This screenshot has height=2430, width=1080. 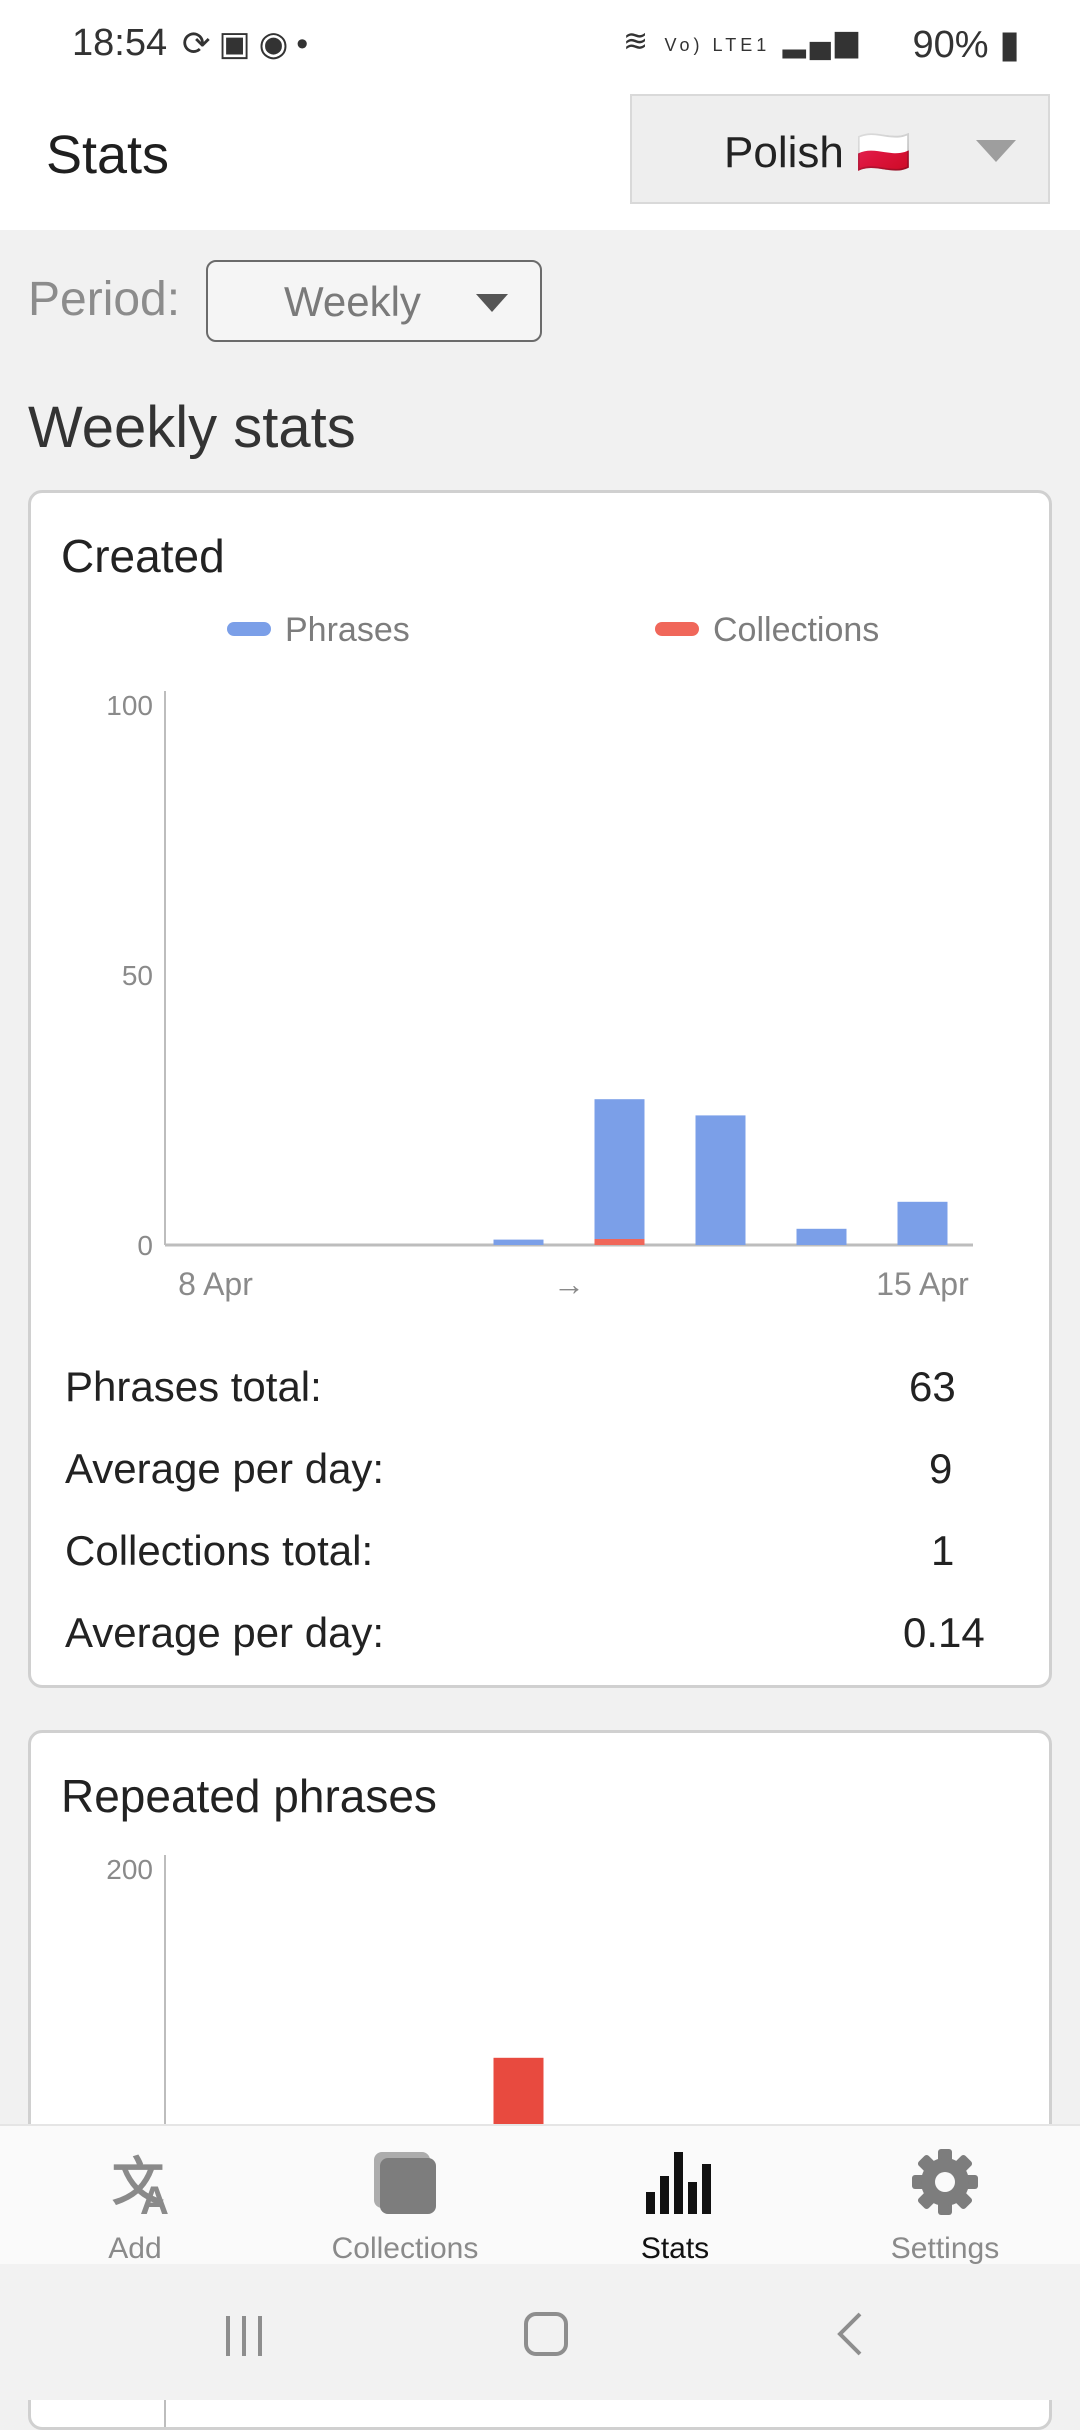 What do you see at coordinates (219, 1550) in the screenshot?
I see `stats-label: Collections total:` at bounding box center [219, 1550].